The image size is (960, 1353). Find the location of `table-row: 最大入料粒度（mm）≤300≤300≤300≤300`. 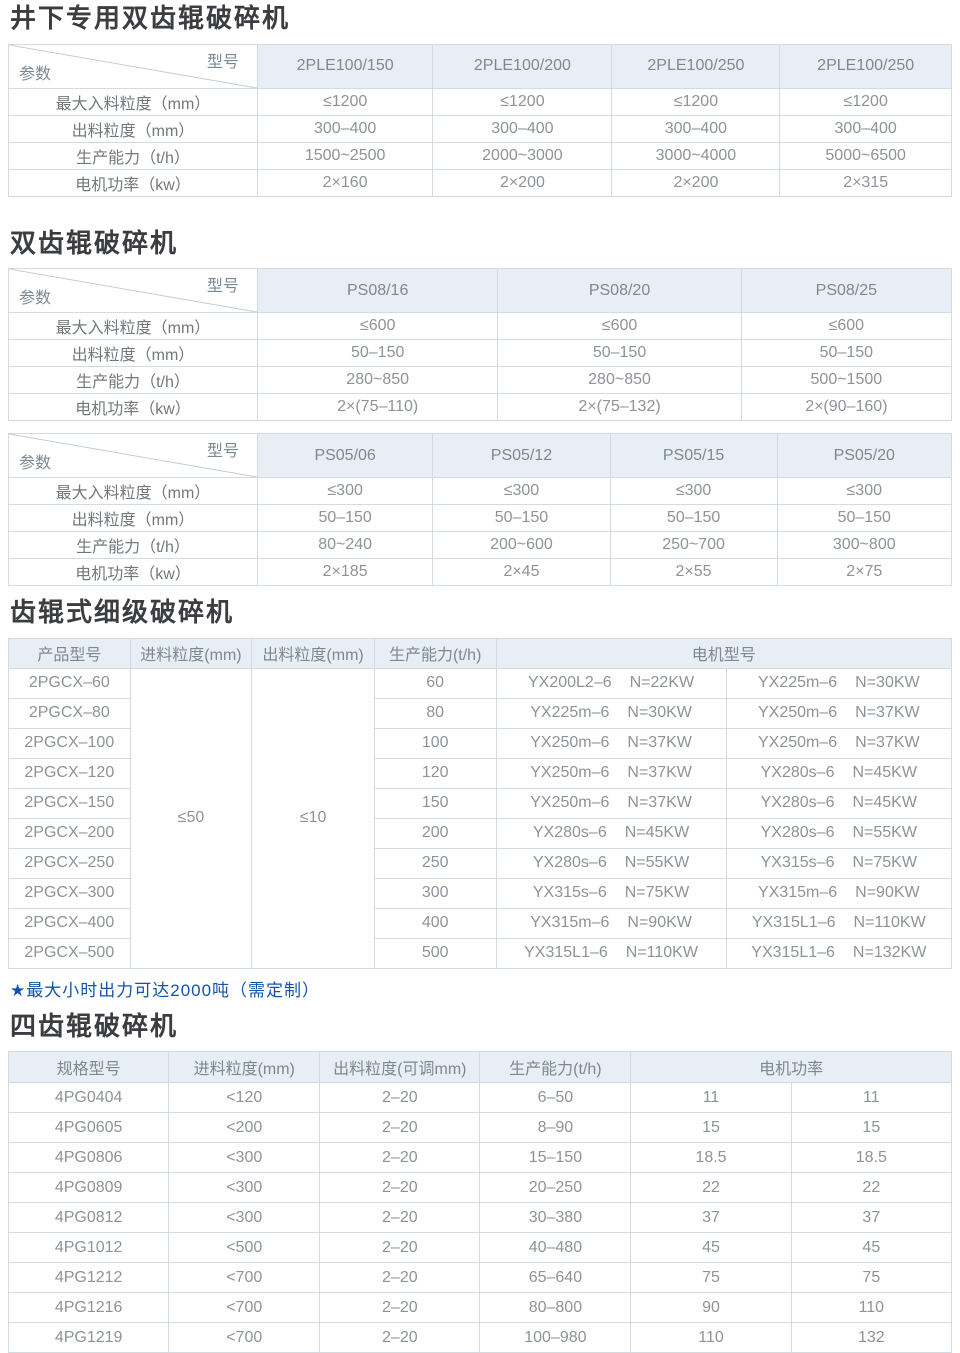

table-row: 最大入料粒度（mm）≤300≤300≤300≤300 is located at coordinates (480, 491).